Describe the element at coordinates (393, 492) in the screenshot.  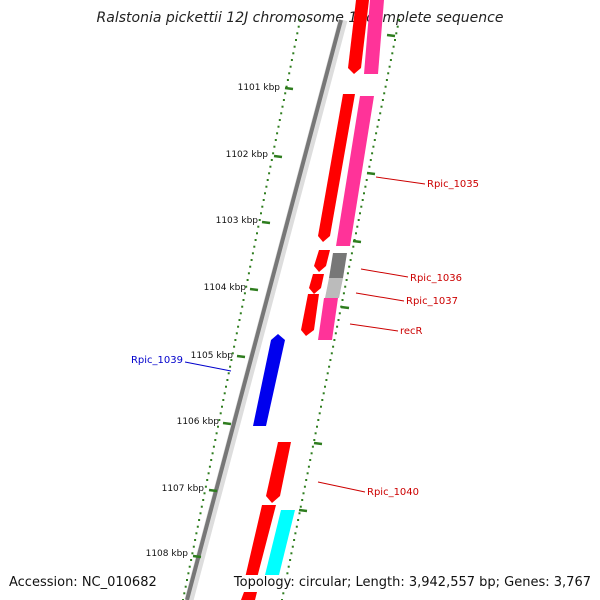
I see `gene-label-rpic-1040: Rpic_1040` at that location.